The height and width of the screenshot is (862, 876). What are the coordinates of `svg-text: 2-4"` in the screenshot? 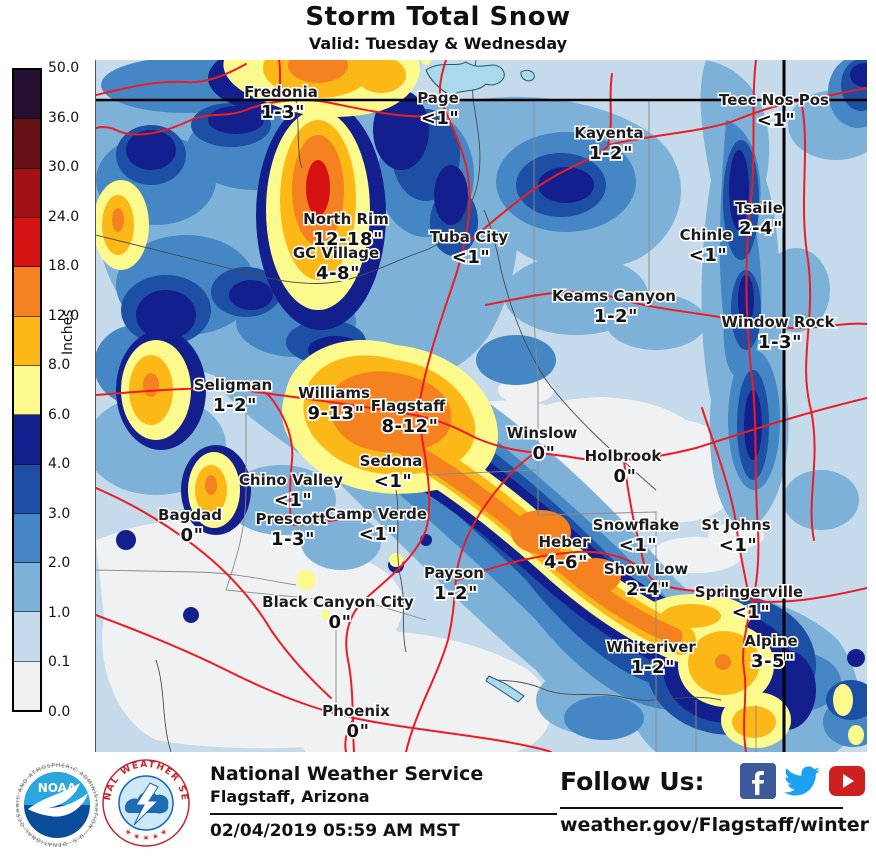 It's located at (761, 228).